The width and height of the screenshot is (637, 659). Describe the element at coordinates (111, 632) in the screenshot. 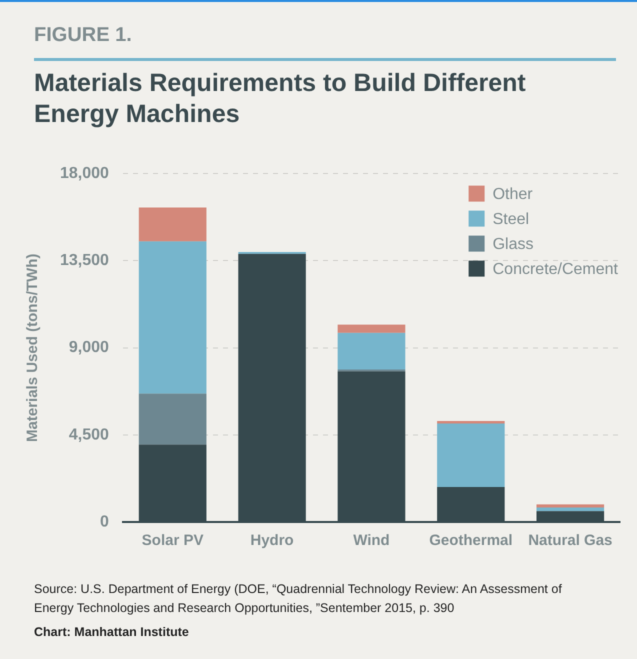

I see `text: Chart: Manhattan Institute` at that location.